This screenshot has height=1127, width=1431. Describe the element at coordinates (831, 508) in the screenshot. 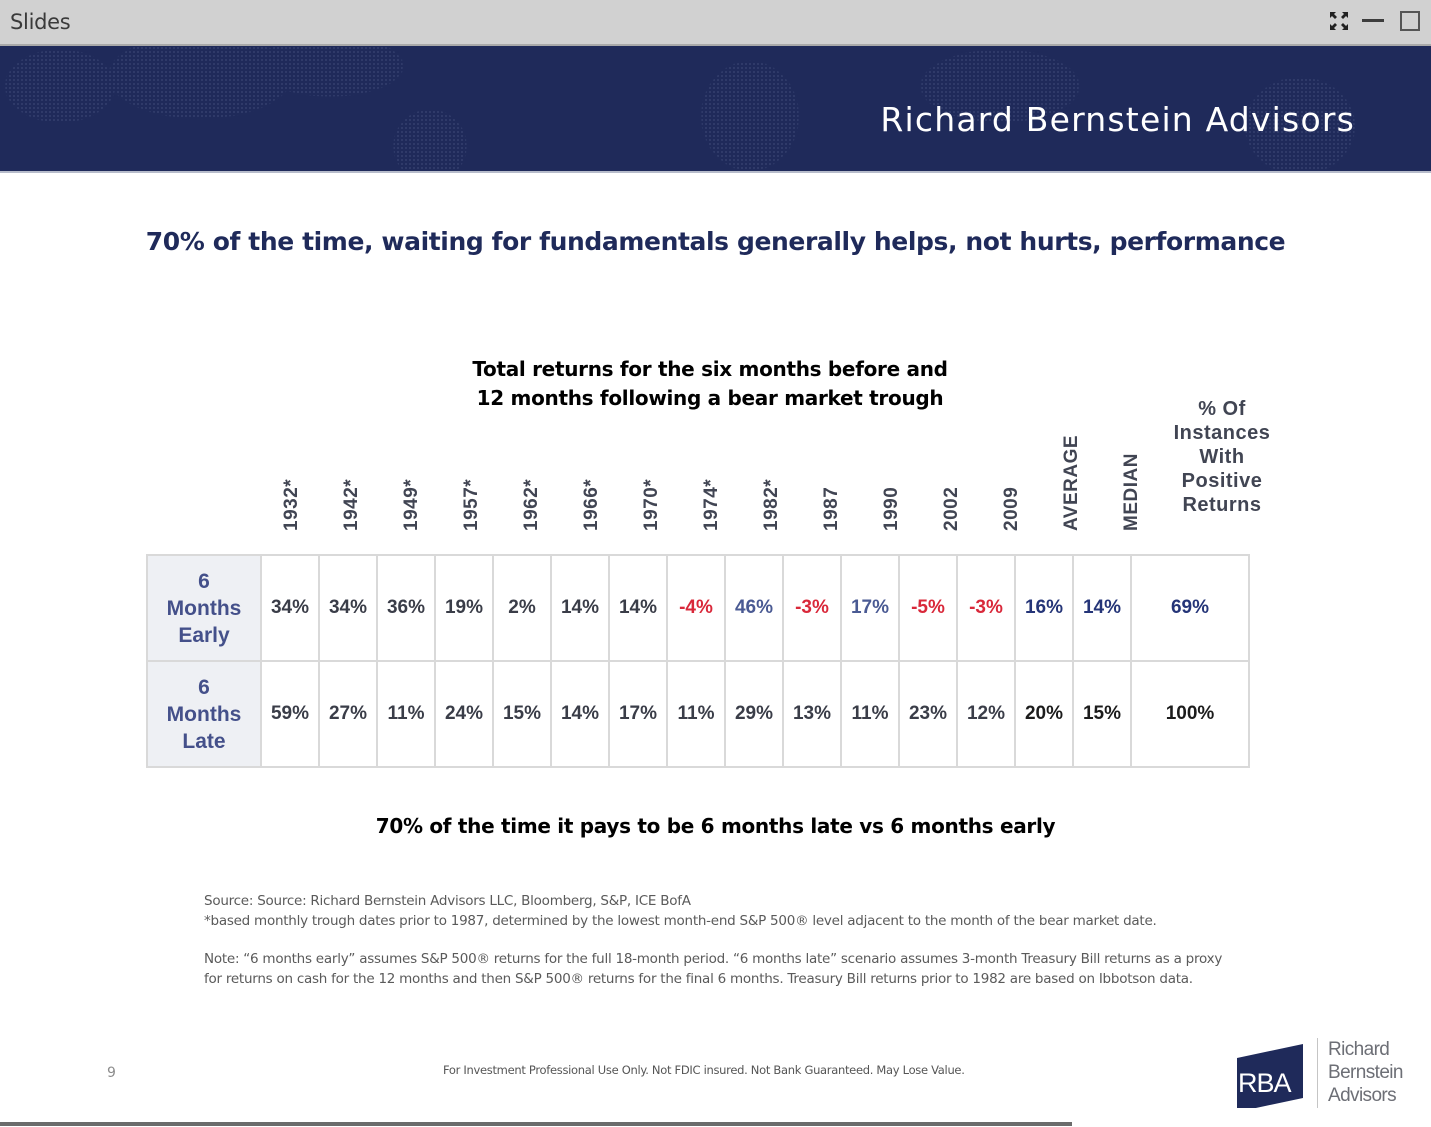

I see `column-header: 1987` at that location.